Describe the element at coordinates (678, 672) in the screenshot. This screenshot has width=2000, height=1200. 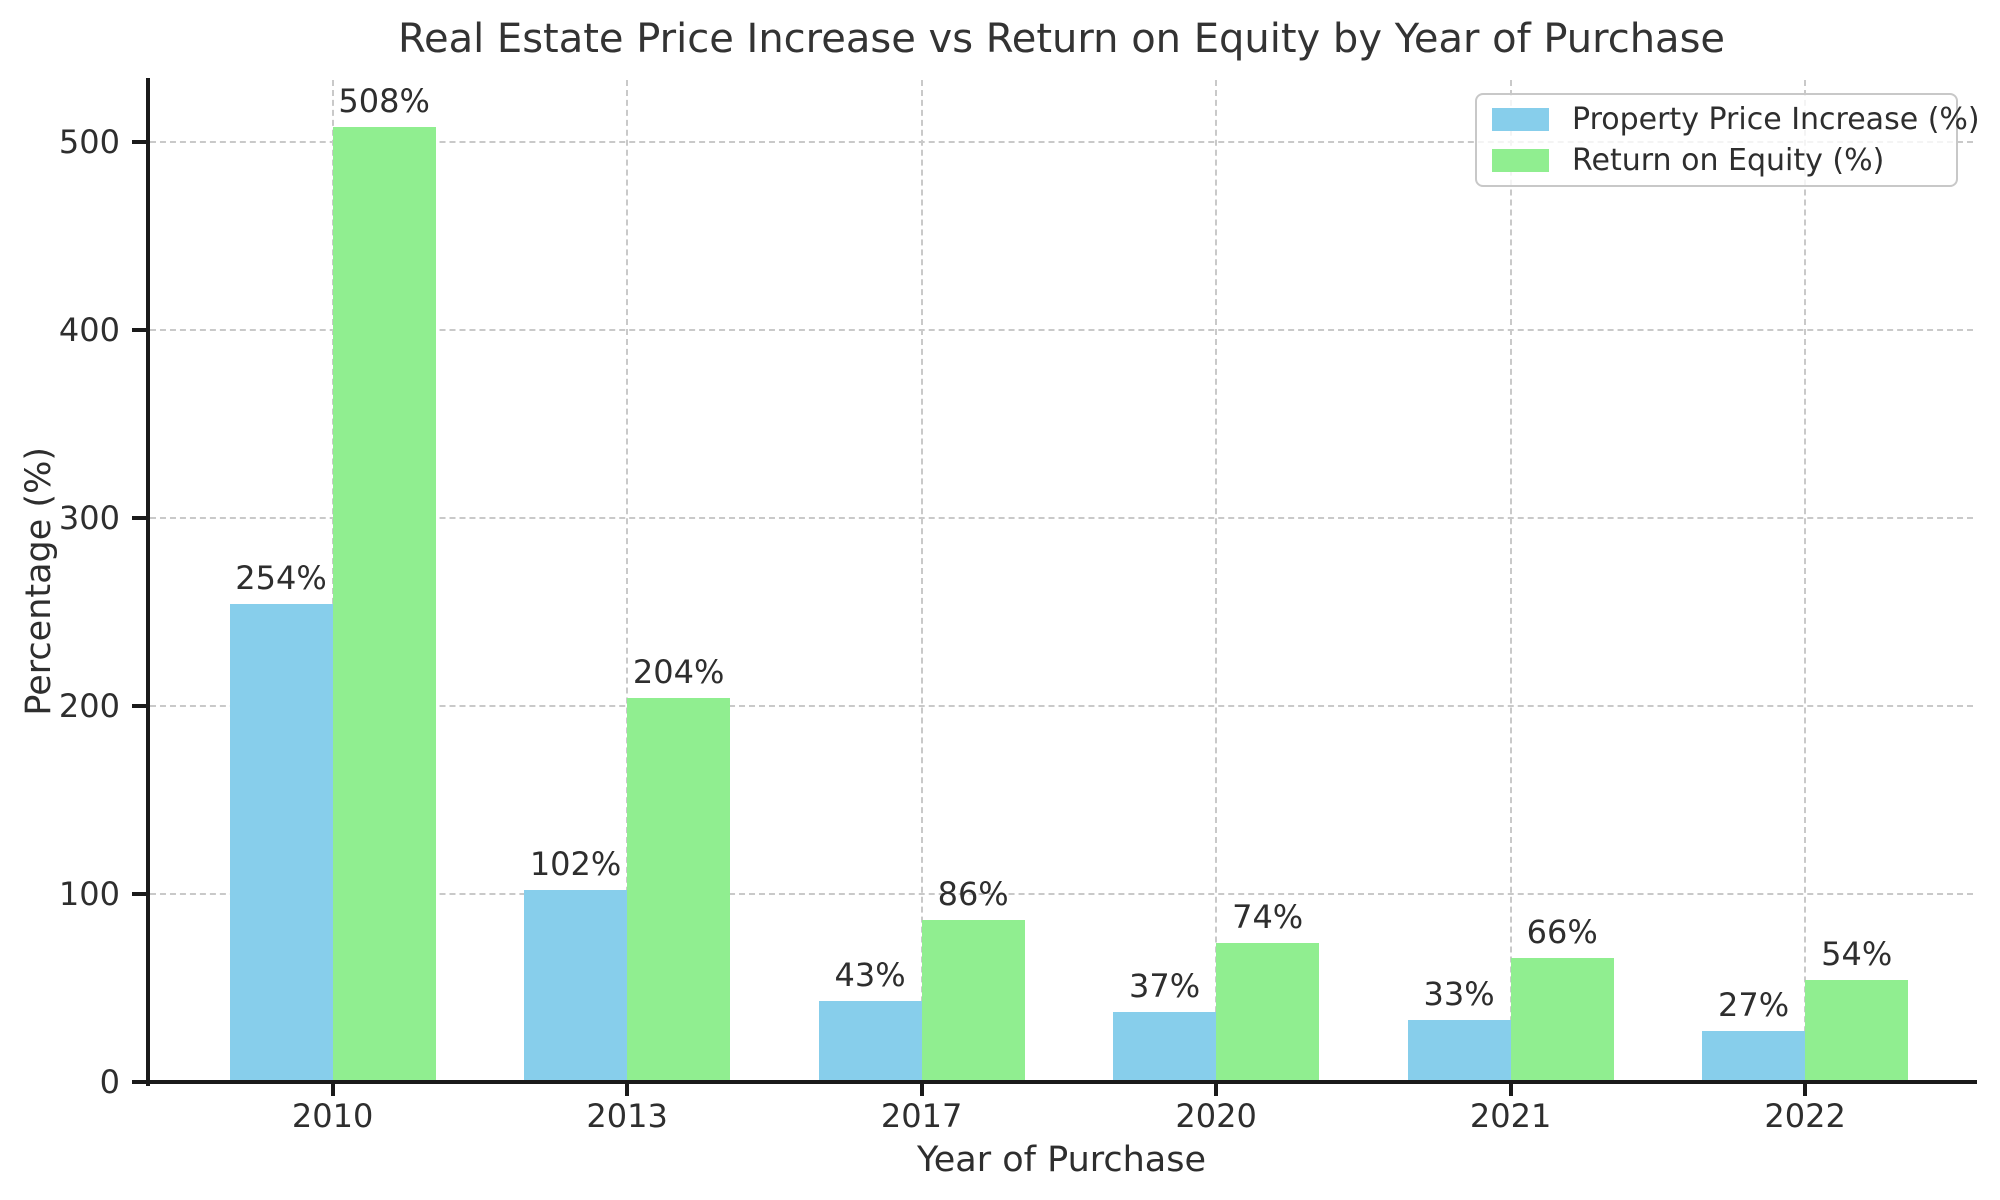
I see `bar-value-label: 204%` at that location.